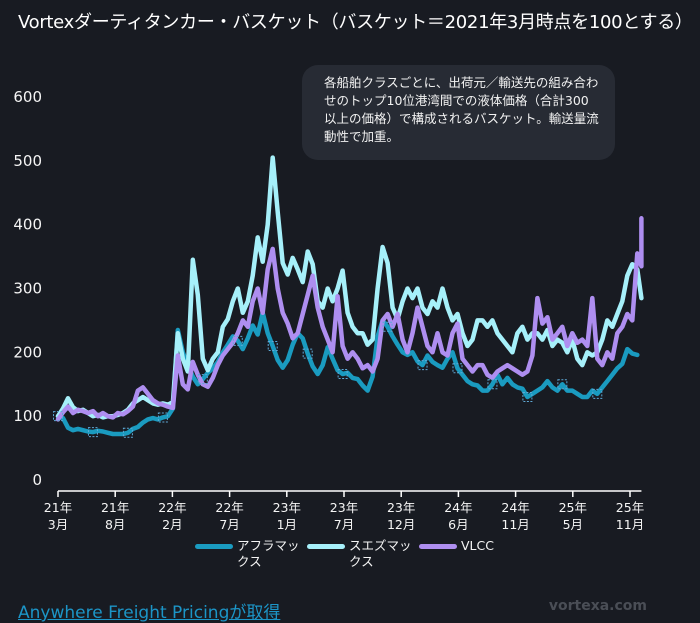  I want to click on legend-swatch-aframax, so click(214, 546).